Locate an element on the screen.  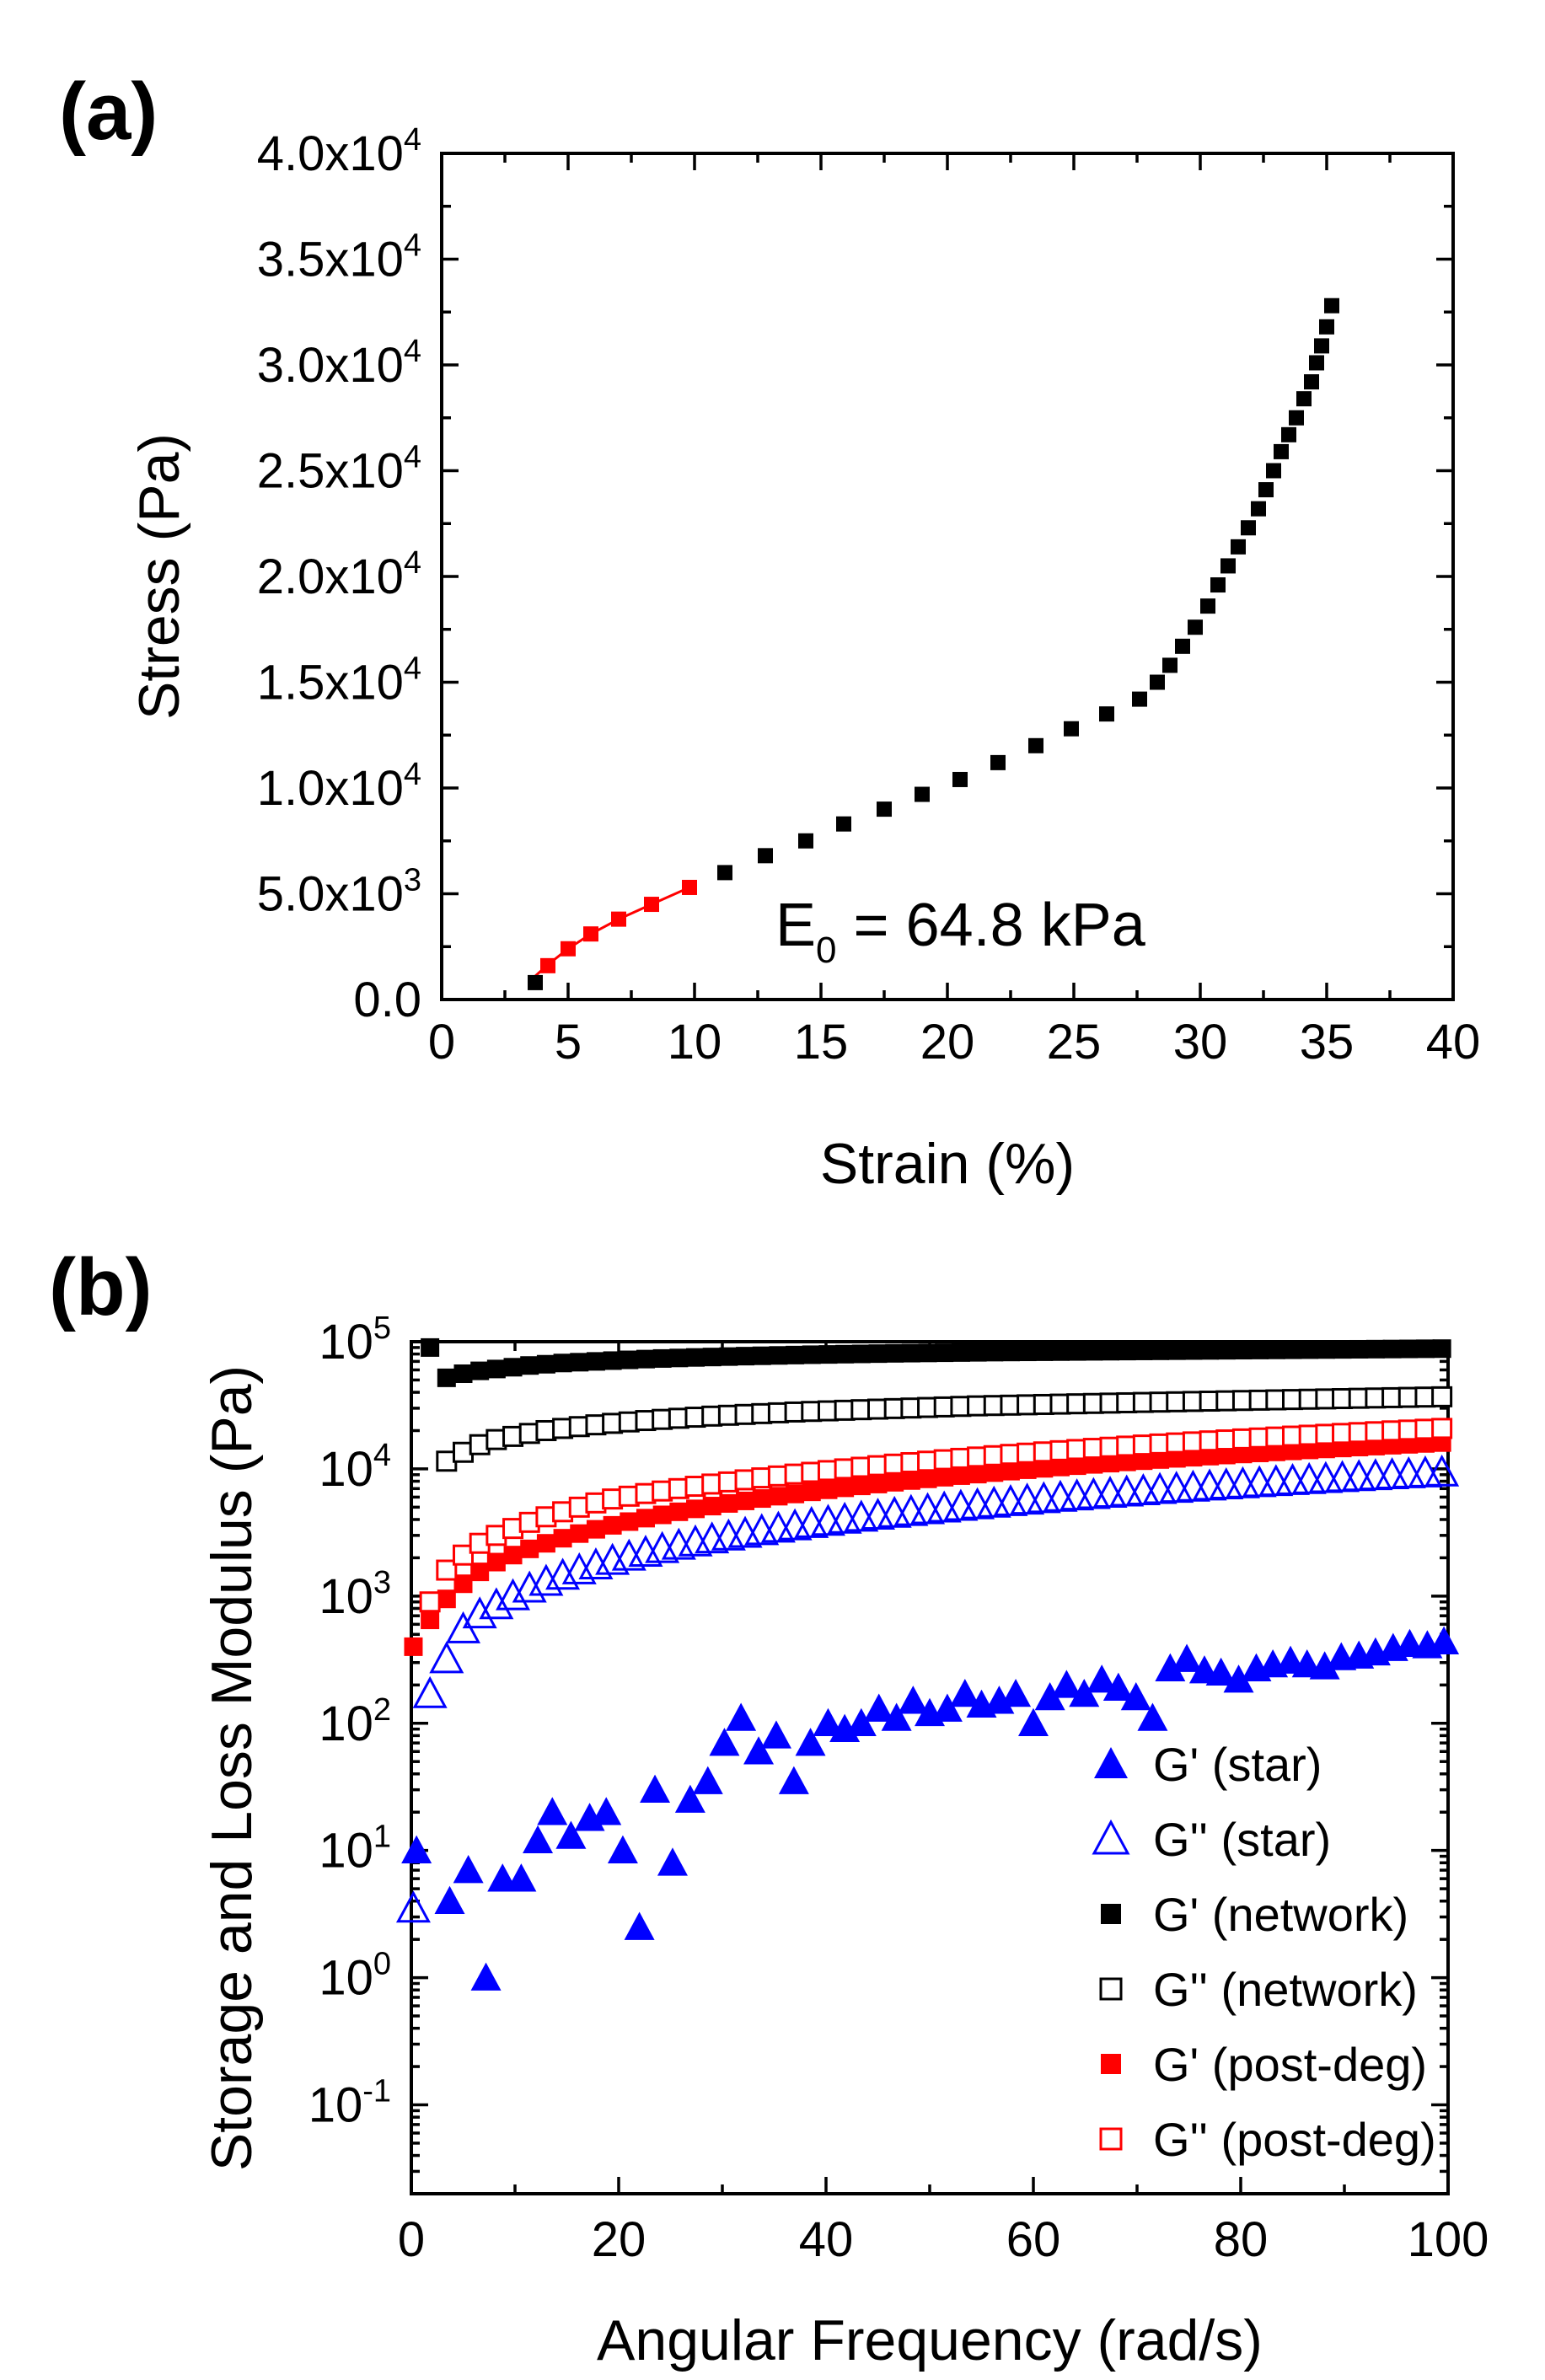
x-tick-label: 5 is located at coordinates (568, 1042).